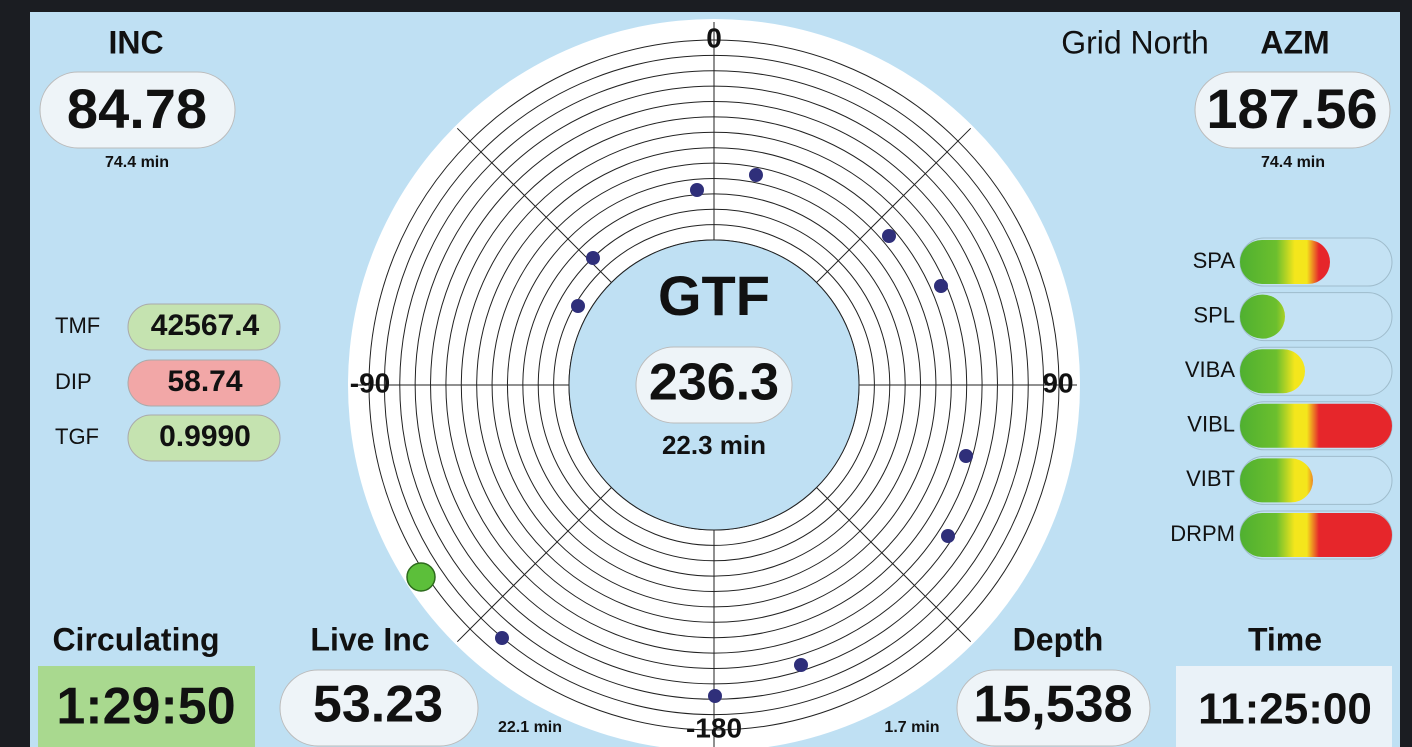 The image size is (1412, 747). Describe the element at coordinates (714, 295) in the screenshot. I see `gtf-label: GTF` at that location.